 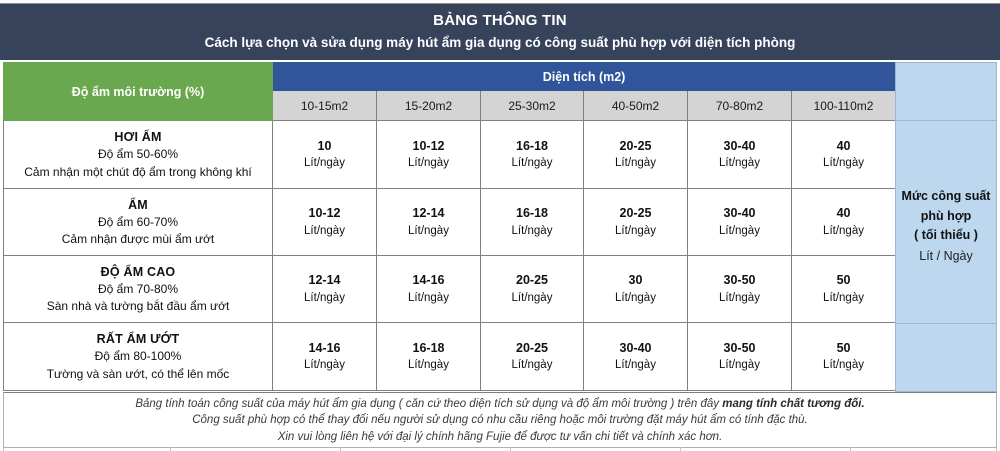 I want to click on legend-line-3: ( tối thiểu ), so click(x=946, y=235).